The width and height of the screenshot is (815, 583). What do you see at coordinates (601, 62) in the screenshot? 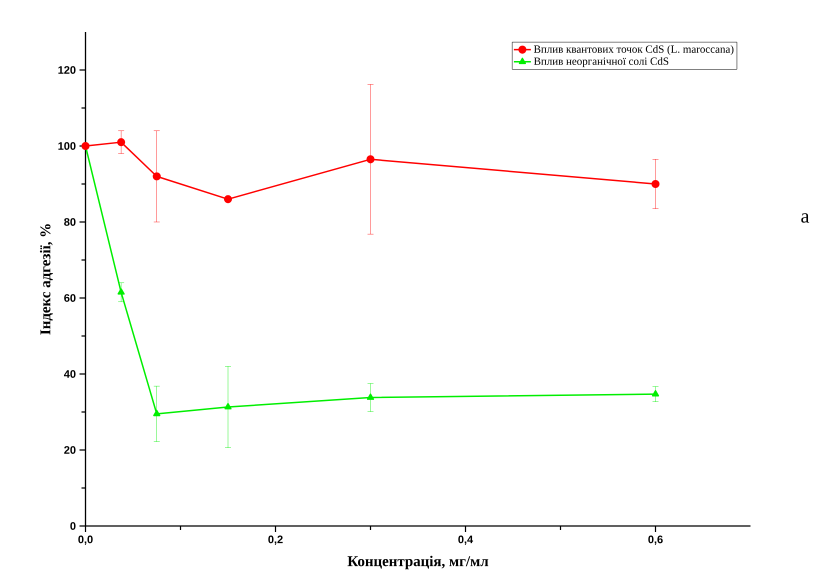
I see `legend-label: Вплив неорганічної солі CdS` at bounding box center [601, 62].